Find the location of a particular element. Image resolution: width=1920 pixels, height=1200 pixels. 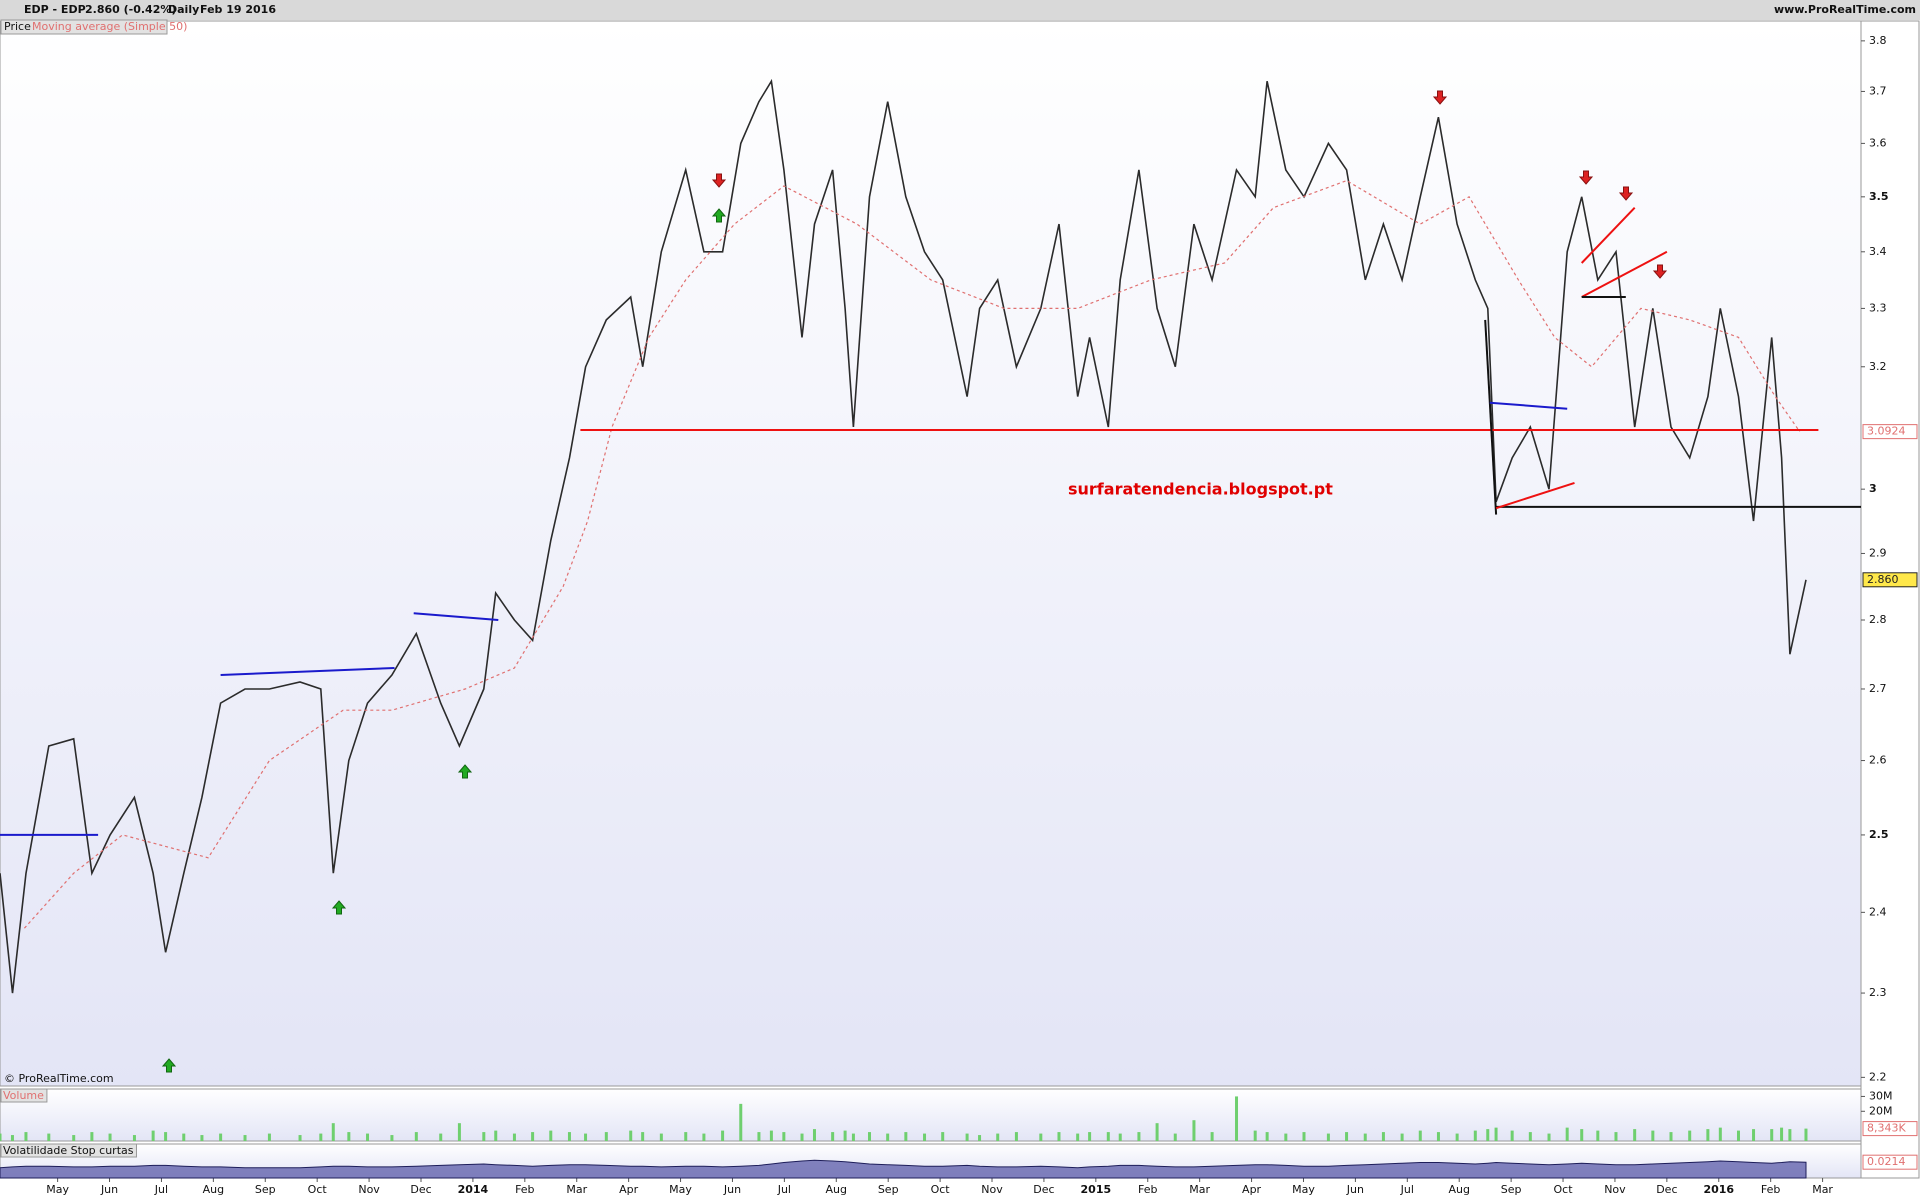

legend-box is located at coordinates (84, 27).